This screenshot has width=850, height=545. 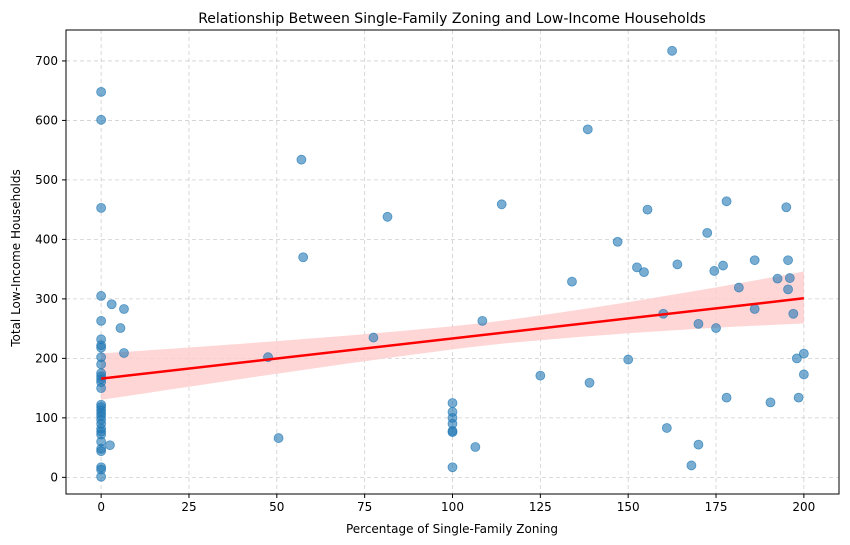 What do you see at coordinates (276, 507) in the screenshot?
I see `x-tick-label: 50` at bounding box center [276, 507].